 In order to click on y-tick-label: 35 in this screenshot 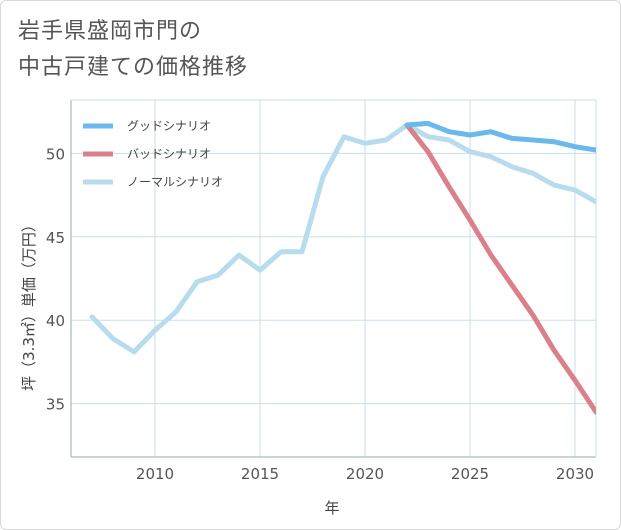, I will do `click(55, 405)`.